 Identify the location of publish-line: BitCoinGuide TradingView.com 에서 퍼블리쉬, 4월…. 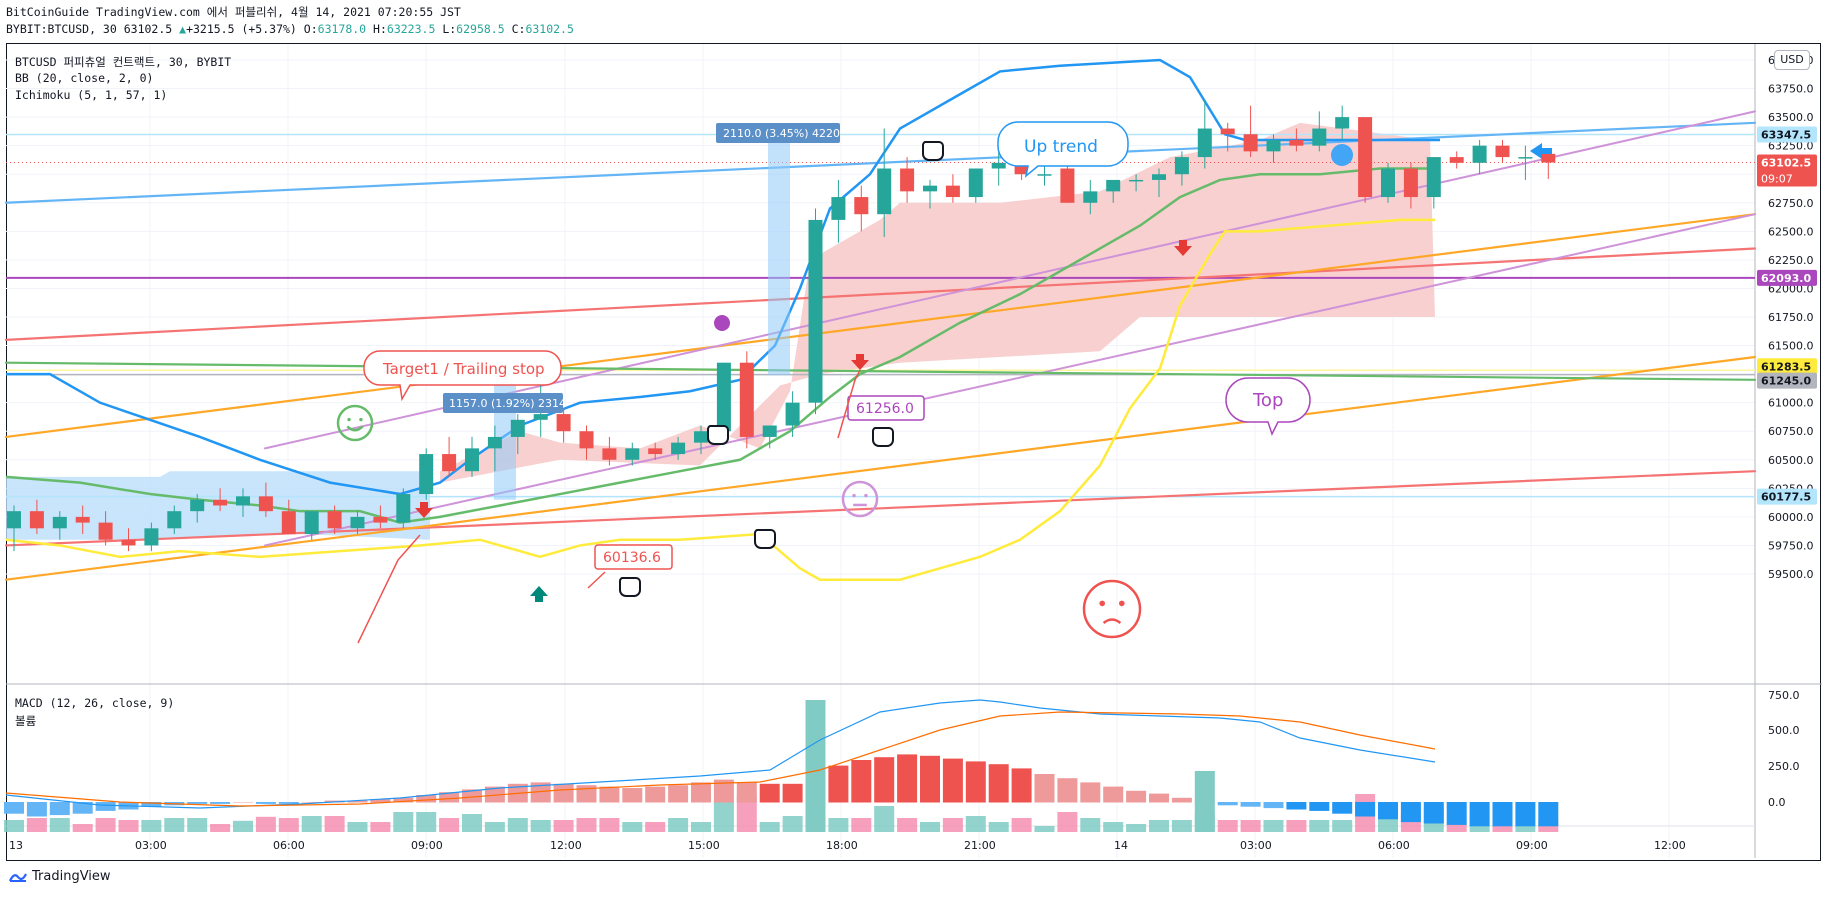
(233, 12).